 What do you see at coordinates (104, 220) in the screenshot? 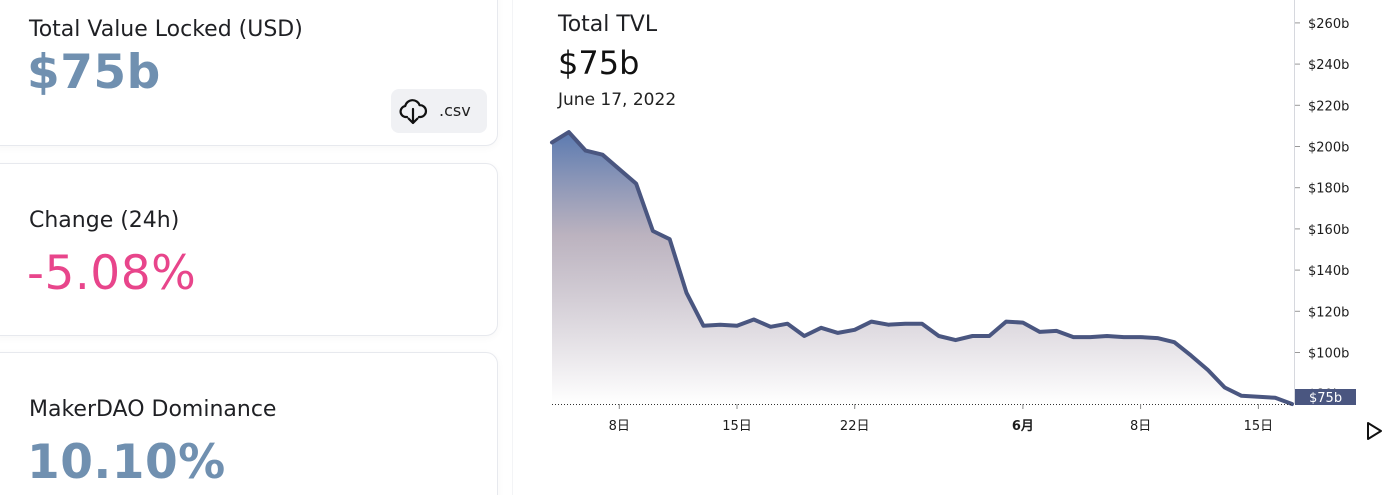
I see `change-label: Change (24h)` at bounding box center [104, 220].